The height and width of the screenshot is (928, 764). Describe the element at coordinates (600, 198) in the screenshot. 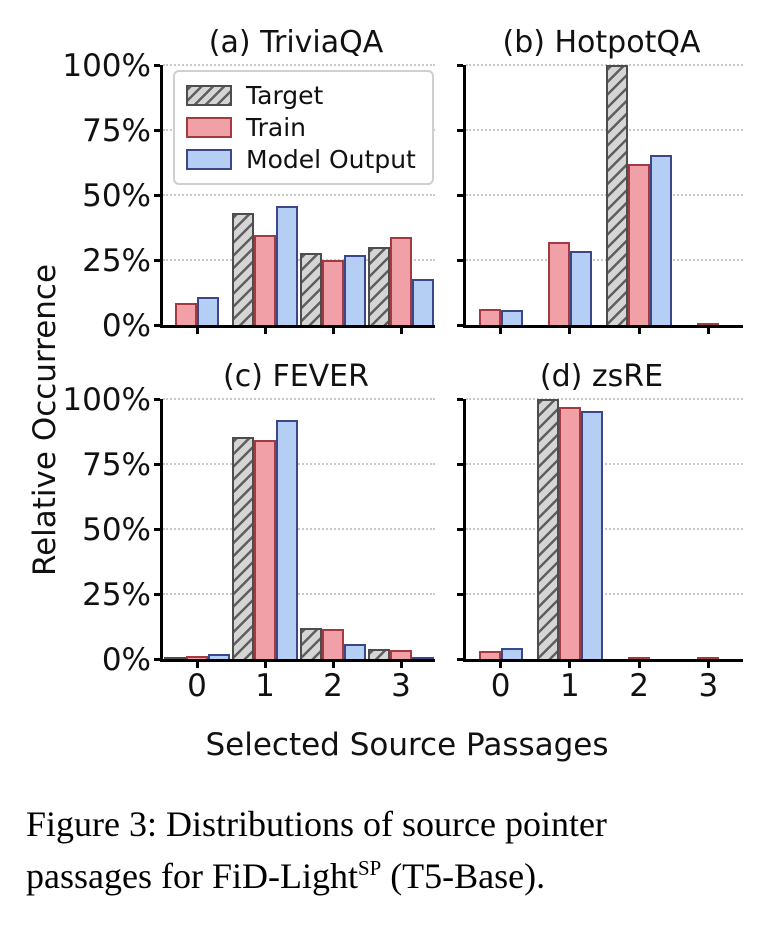

I see `plot-area-hotpotqa` at that location.